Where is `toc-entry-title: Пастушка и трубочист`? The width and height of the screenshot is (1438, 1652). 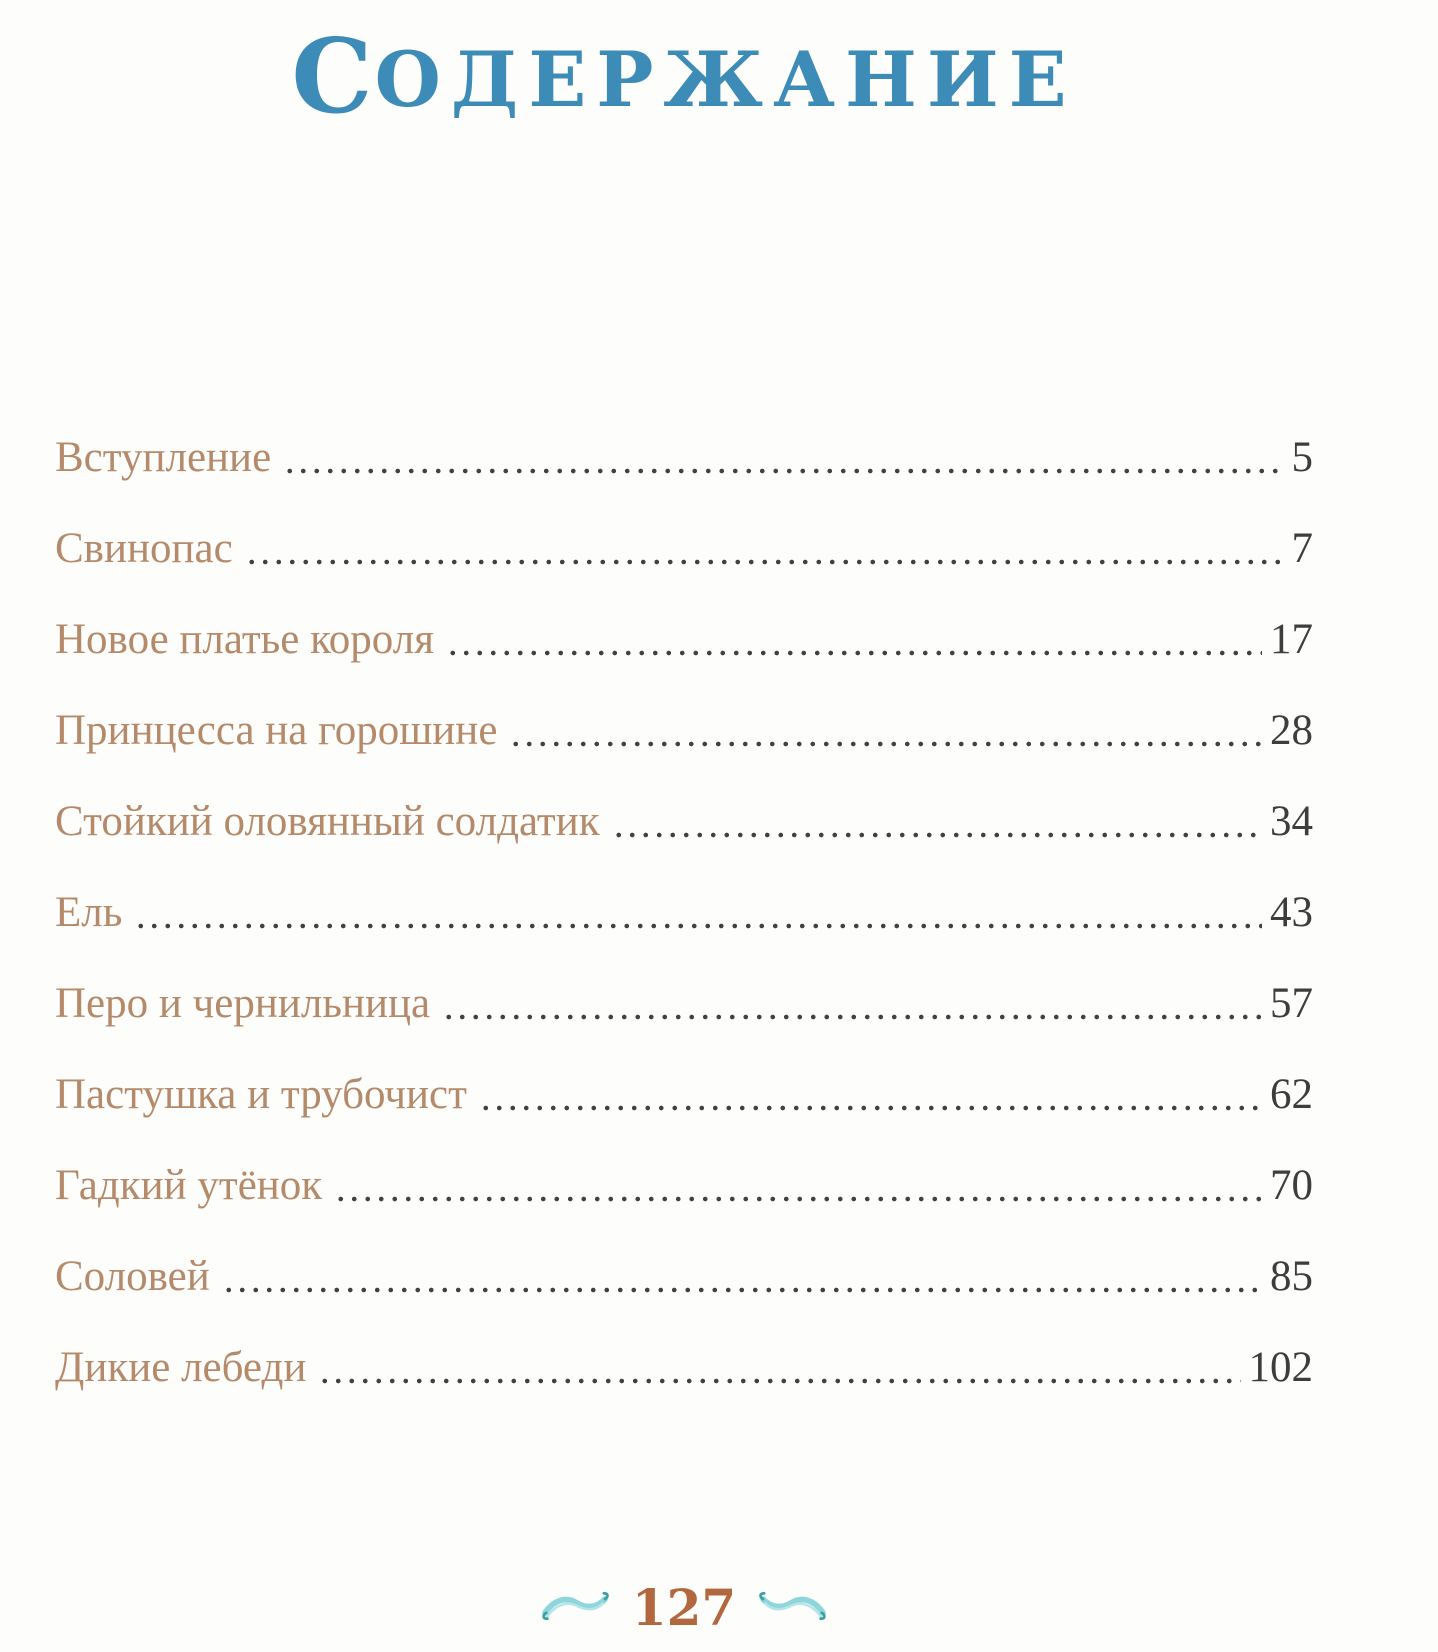 toc-entry-title: Пастушка и трубочист is located at coordinates (261, 1094).